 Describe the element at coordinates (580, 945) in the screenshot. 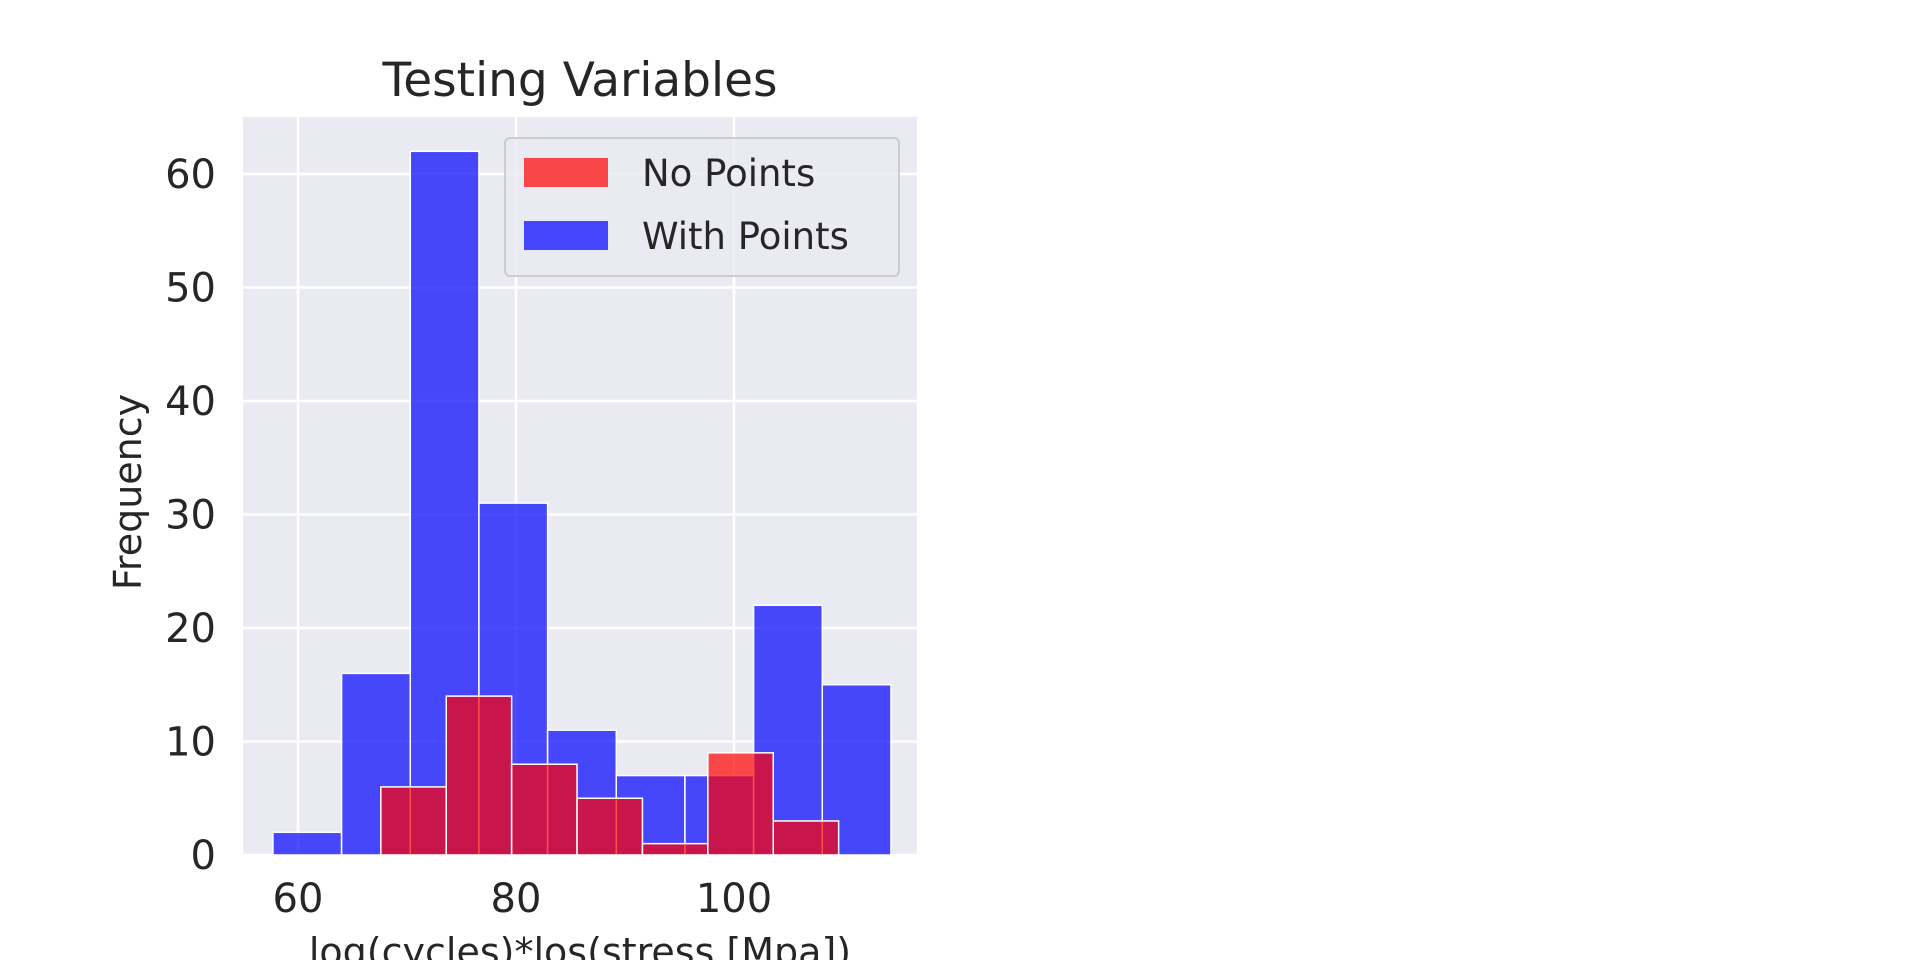

I see `x-axis-label: log(cycles)*los(stress [Mpa])` at that location.